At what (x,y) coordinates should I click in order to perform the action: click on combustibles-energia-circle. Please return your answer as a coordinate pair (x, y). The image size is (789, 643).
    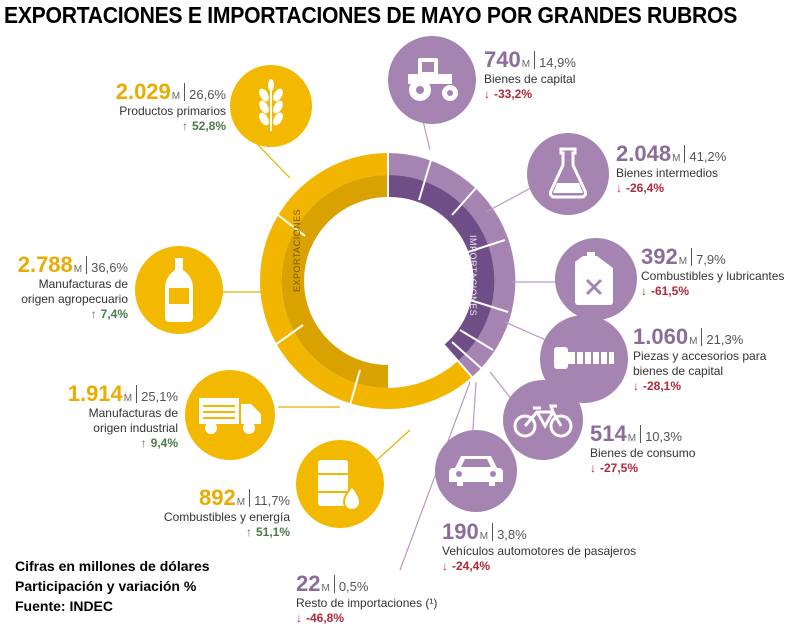
    Looking at the image, I should click on (340, 484).